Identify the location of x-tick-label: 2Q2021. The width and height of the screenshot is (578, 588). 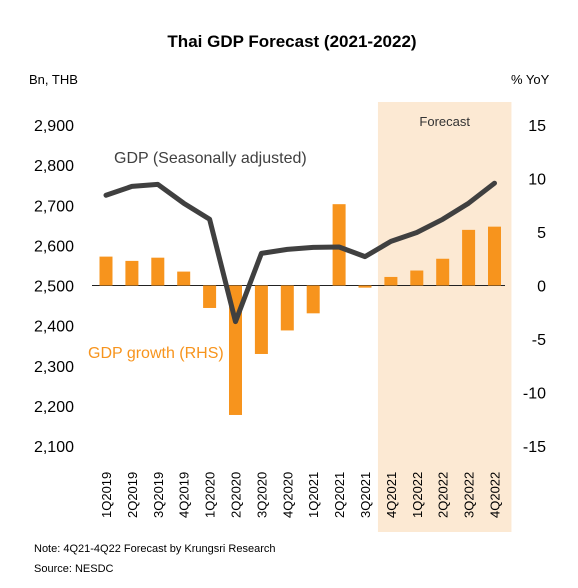
(339, 495).